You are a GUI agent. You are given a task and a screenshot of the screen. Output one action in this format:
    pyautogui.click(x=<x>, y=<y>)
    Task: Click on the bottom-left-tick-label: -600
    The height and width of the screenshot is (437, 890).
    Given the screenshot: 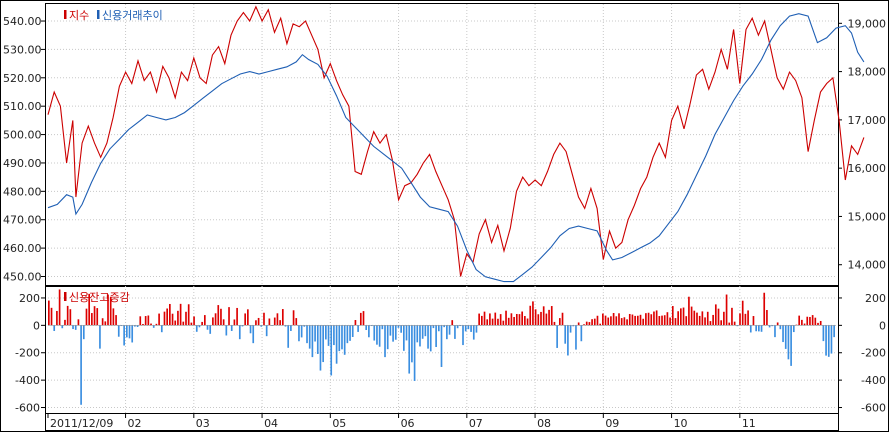 What is the action you would take?
    pyautogui.click(x=27, y=408)
    